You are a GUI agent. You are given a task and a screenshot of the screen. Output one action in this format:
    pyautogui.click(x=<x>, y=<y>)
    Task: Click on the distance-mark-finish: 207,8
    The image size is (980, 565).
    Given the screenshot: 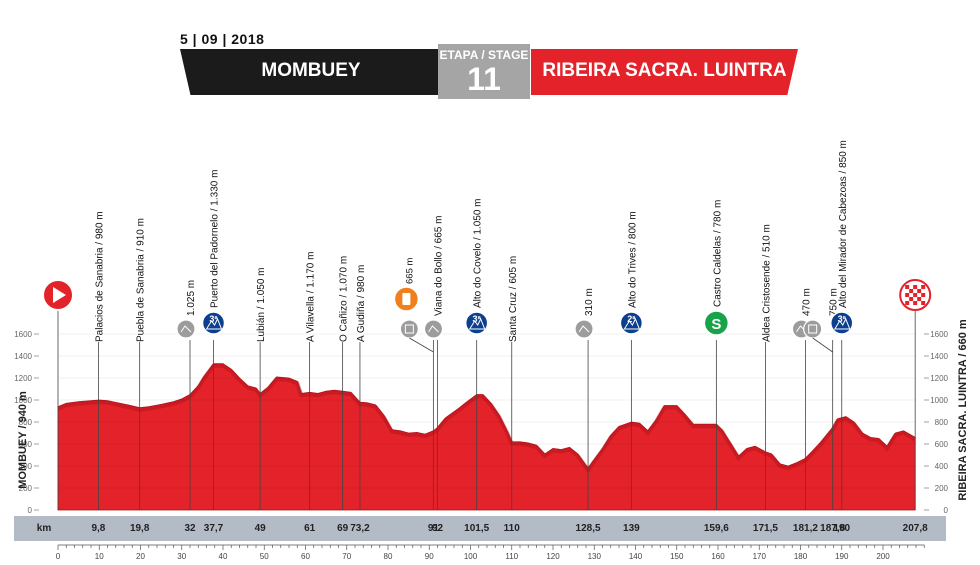 What is the action you would take?
    pyautogui.click(x=915, y=528)
    